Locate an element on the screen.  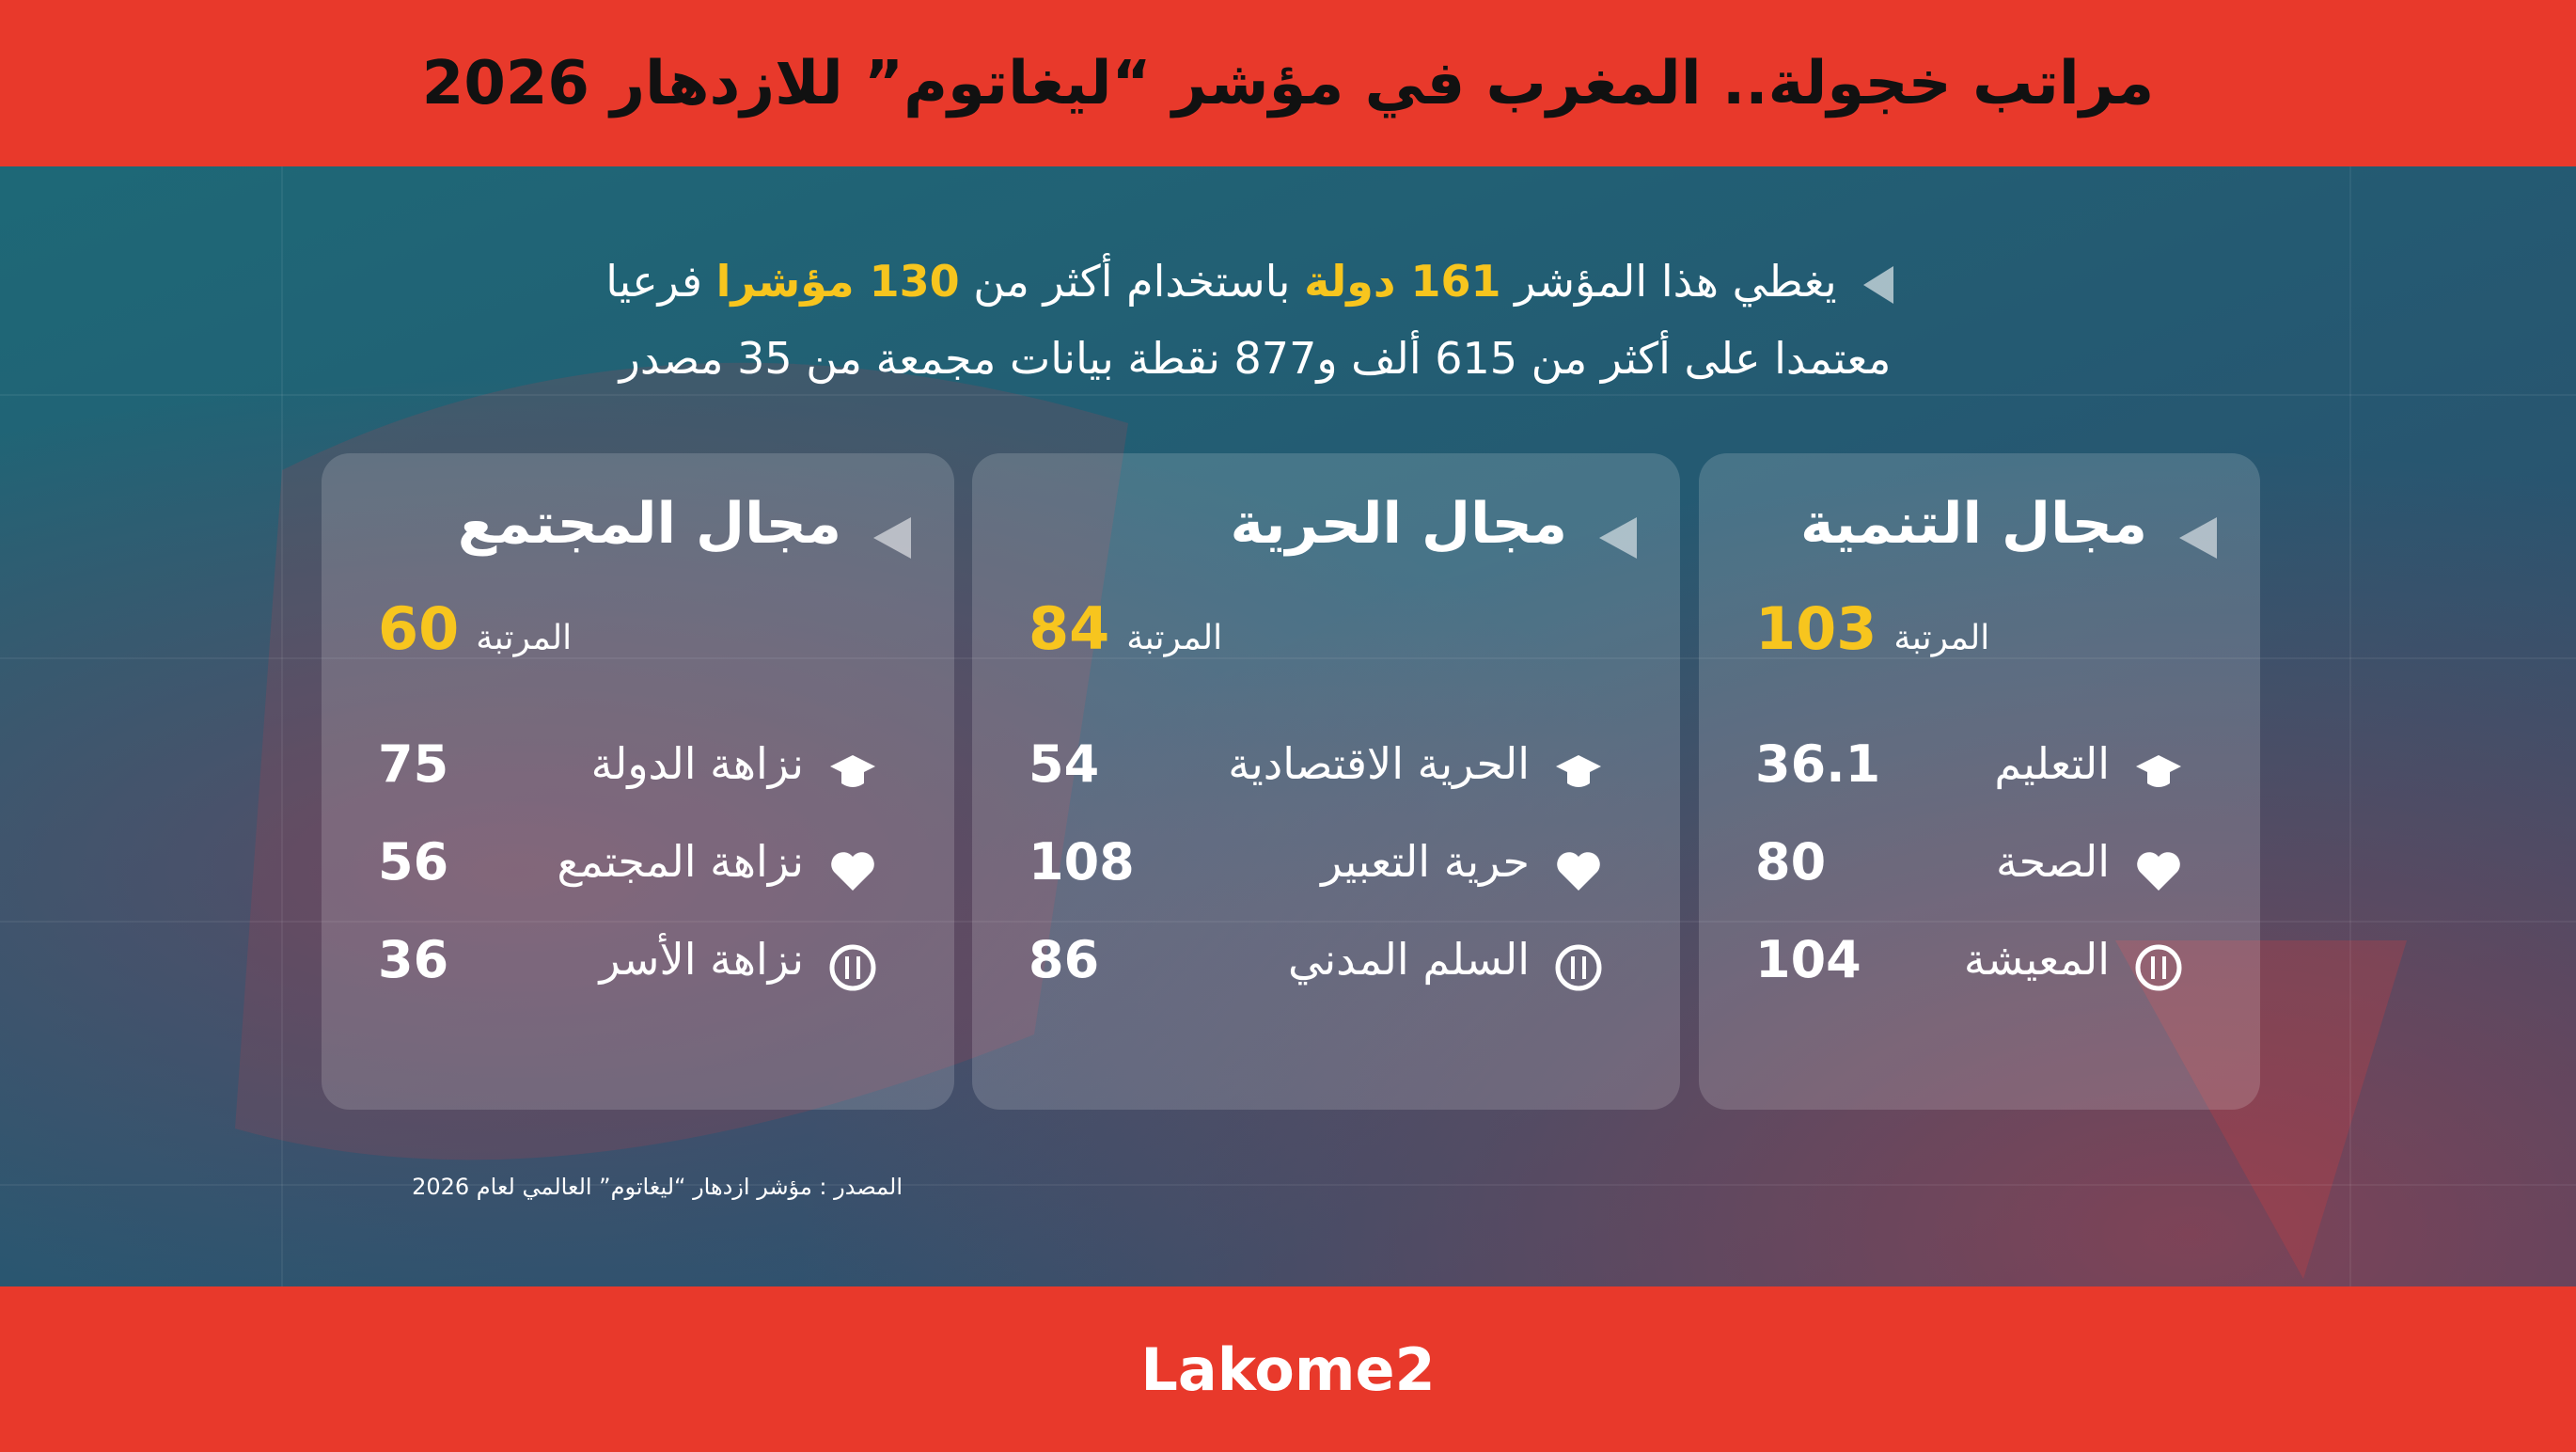
indicator-row: نزاهة المجتمع 56 is located at coordinates (629, 866).